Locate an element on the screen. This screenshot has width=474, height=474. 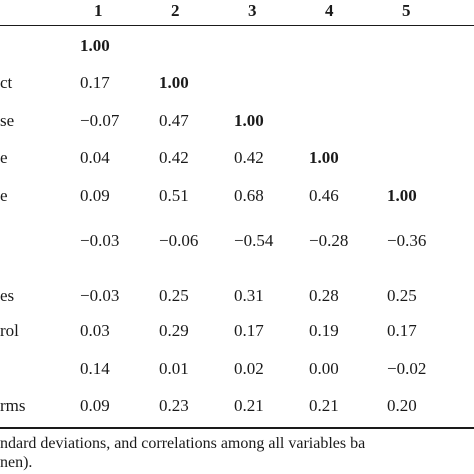
table-cell: −0.02 is located at coordinates (407, 368).